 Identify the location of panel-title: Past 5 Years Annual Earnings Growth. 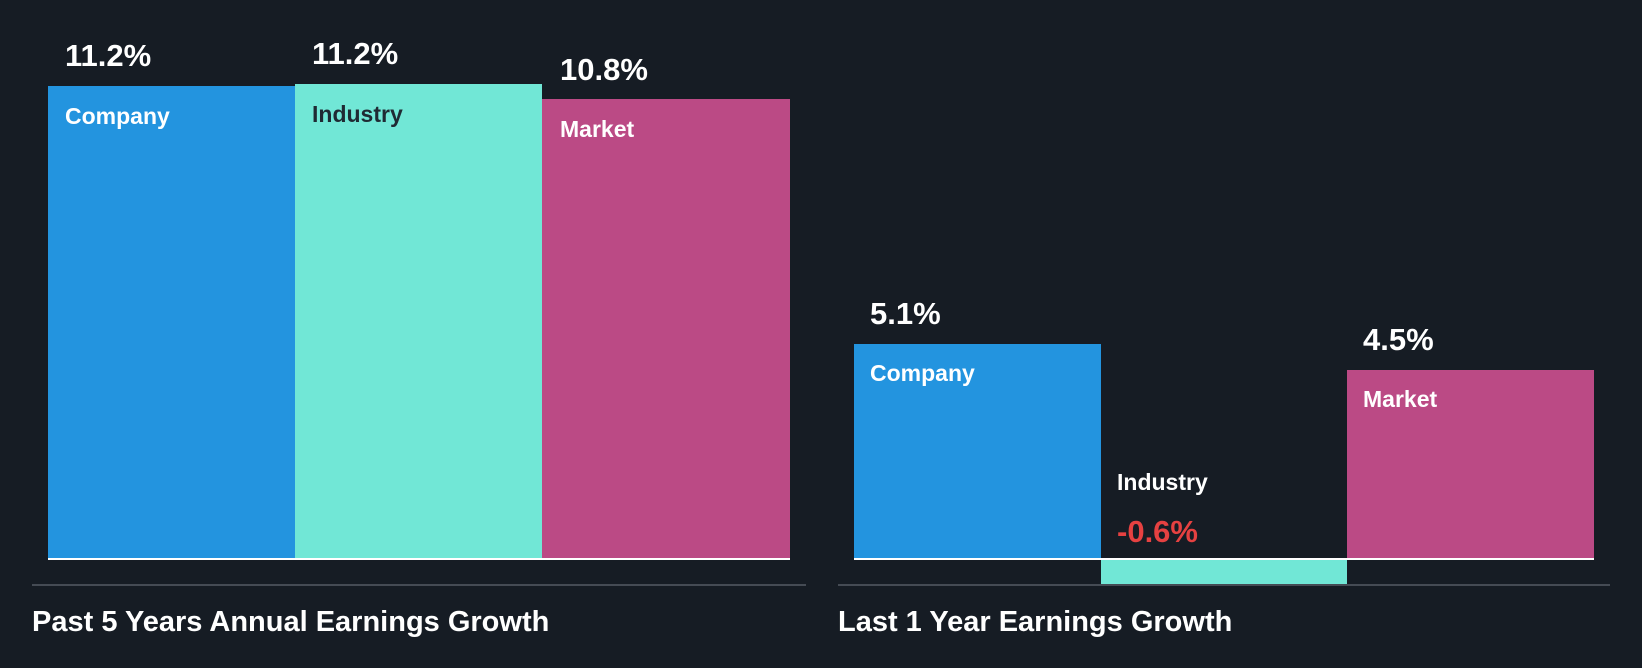
(291, 622).